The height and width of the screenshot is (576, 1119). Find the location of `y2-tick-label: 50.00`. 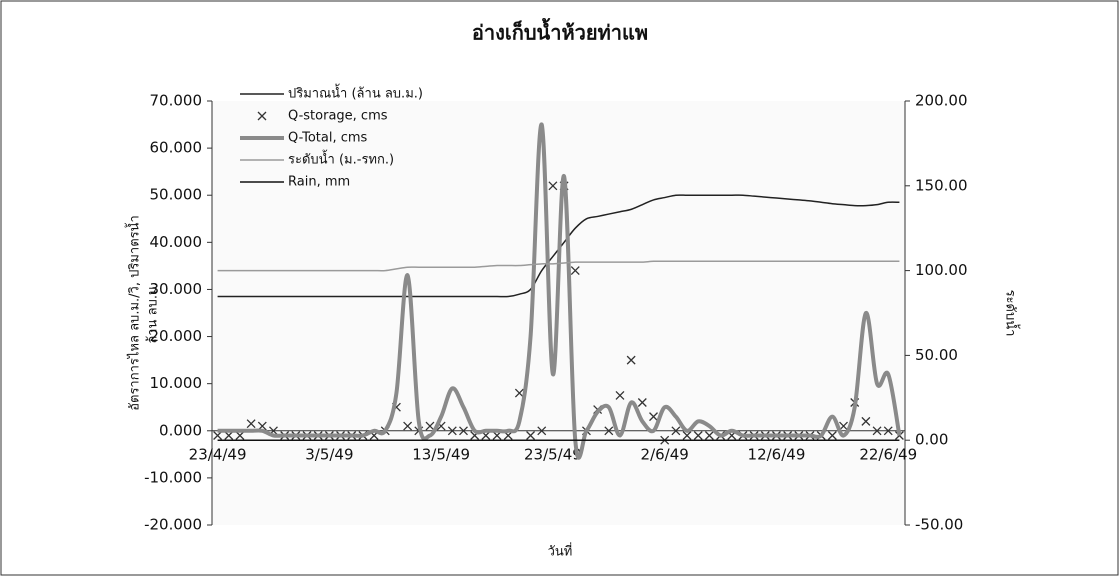

y2-tick-label: 50.00 is located at coordinates (936, 355).